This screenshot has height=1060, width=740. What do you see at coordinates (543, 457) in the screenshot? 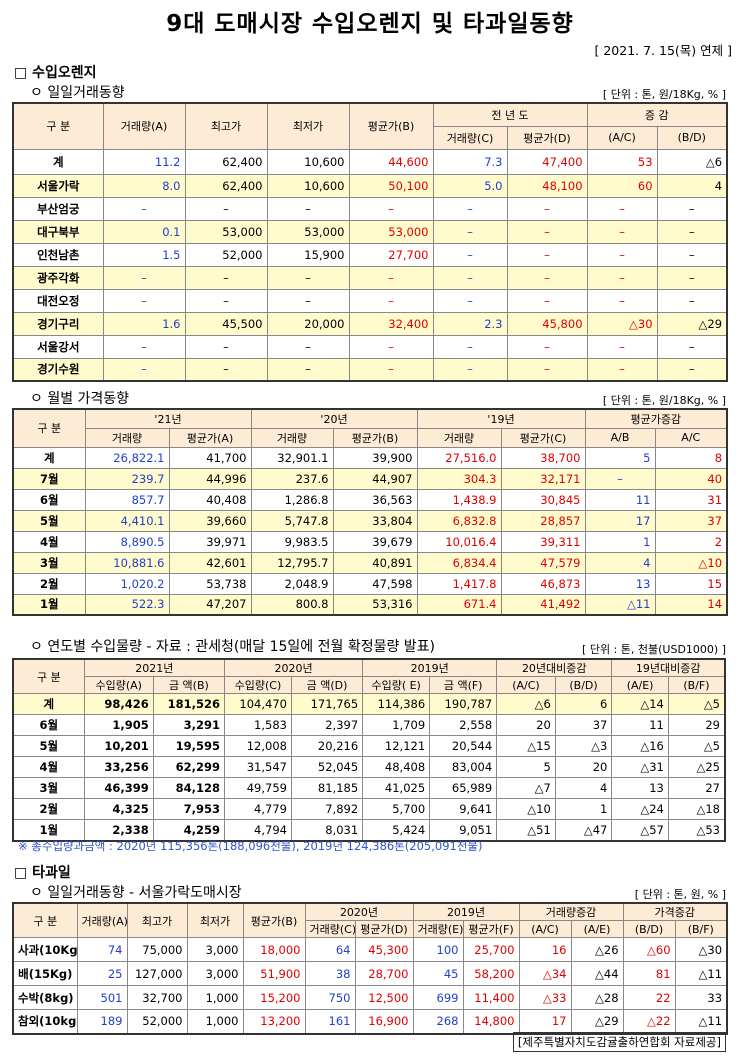
I see `table-cell: 38,700` at bounding box center [543, 457].